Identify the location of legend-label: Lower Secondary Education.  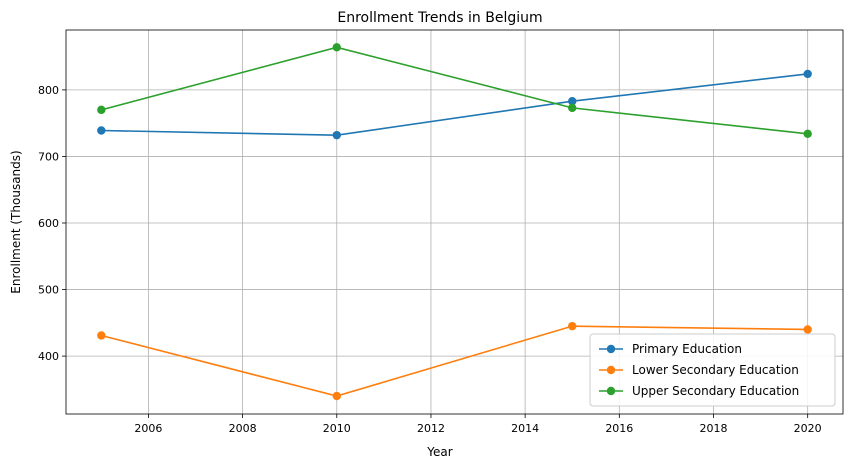
(715, 370).